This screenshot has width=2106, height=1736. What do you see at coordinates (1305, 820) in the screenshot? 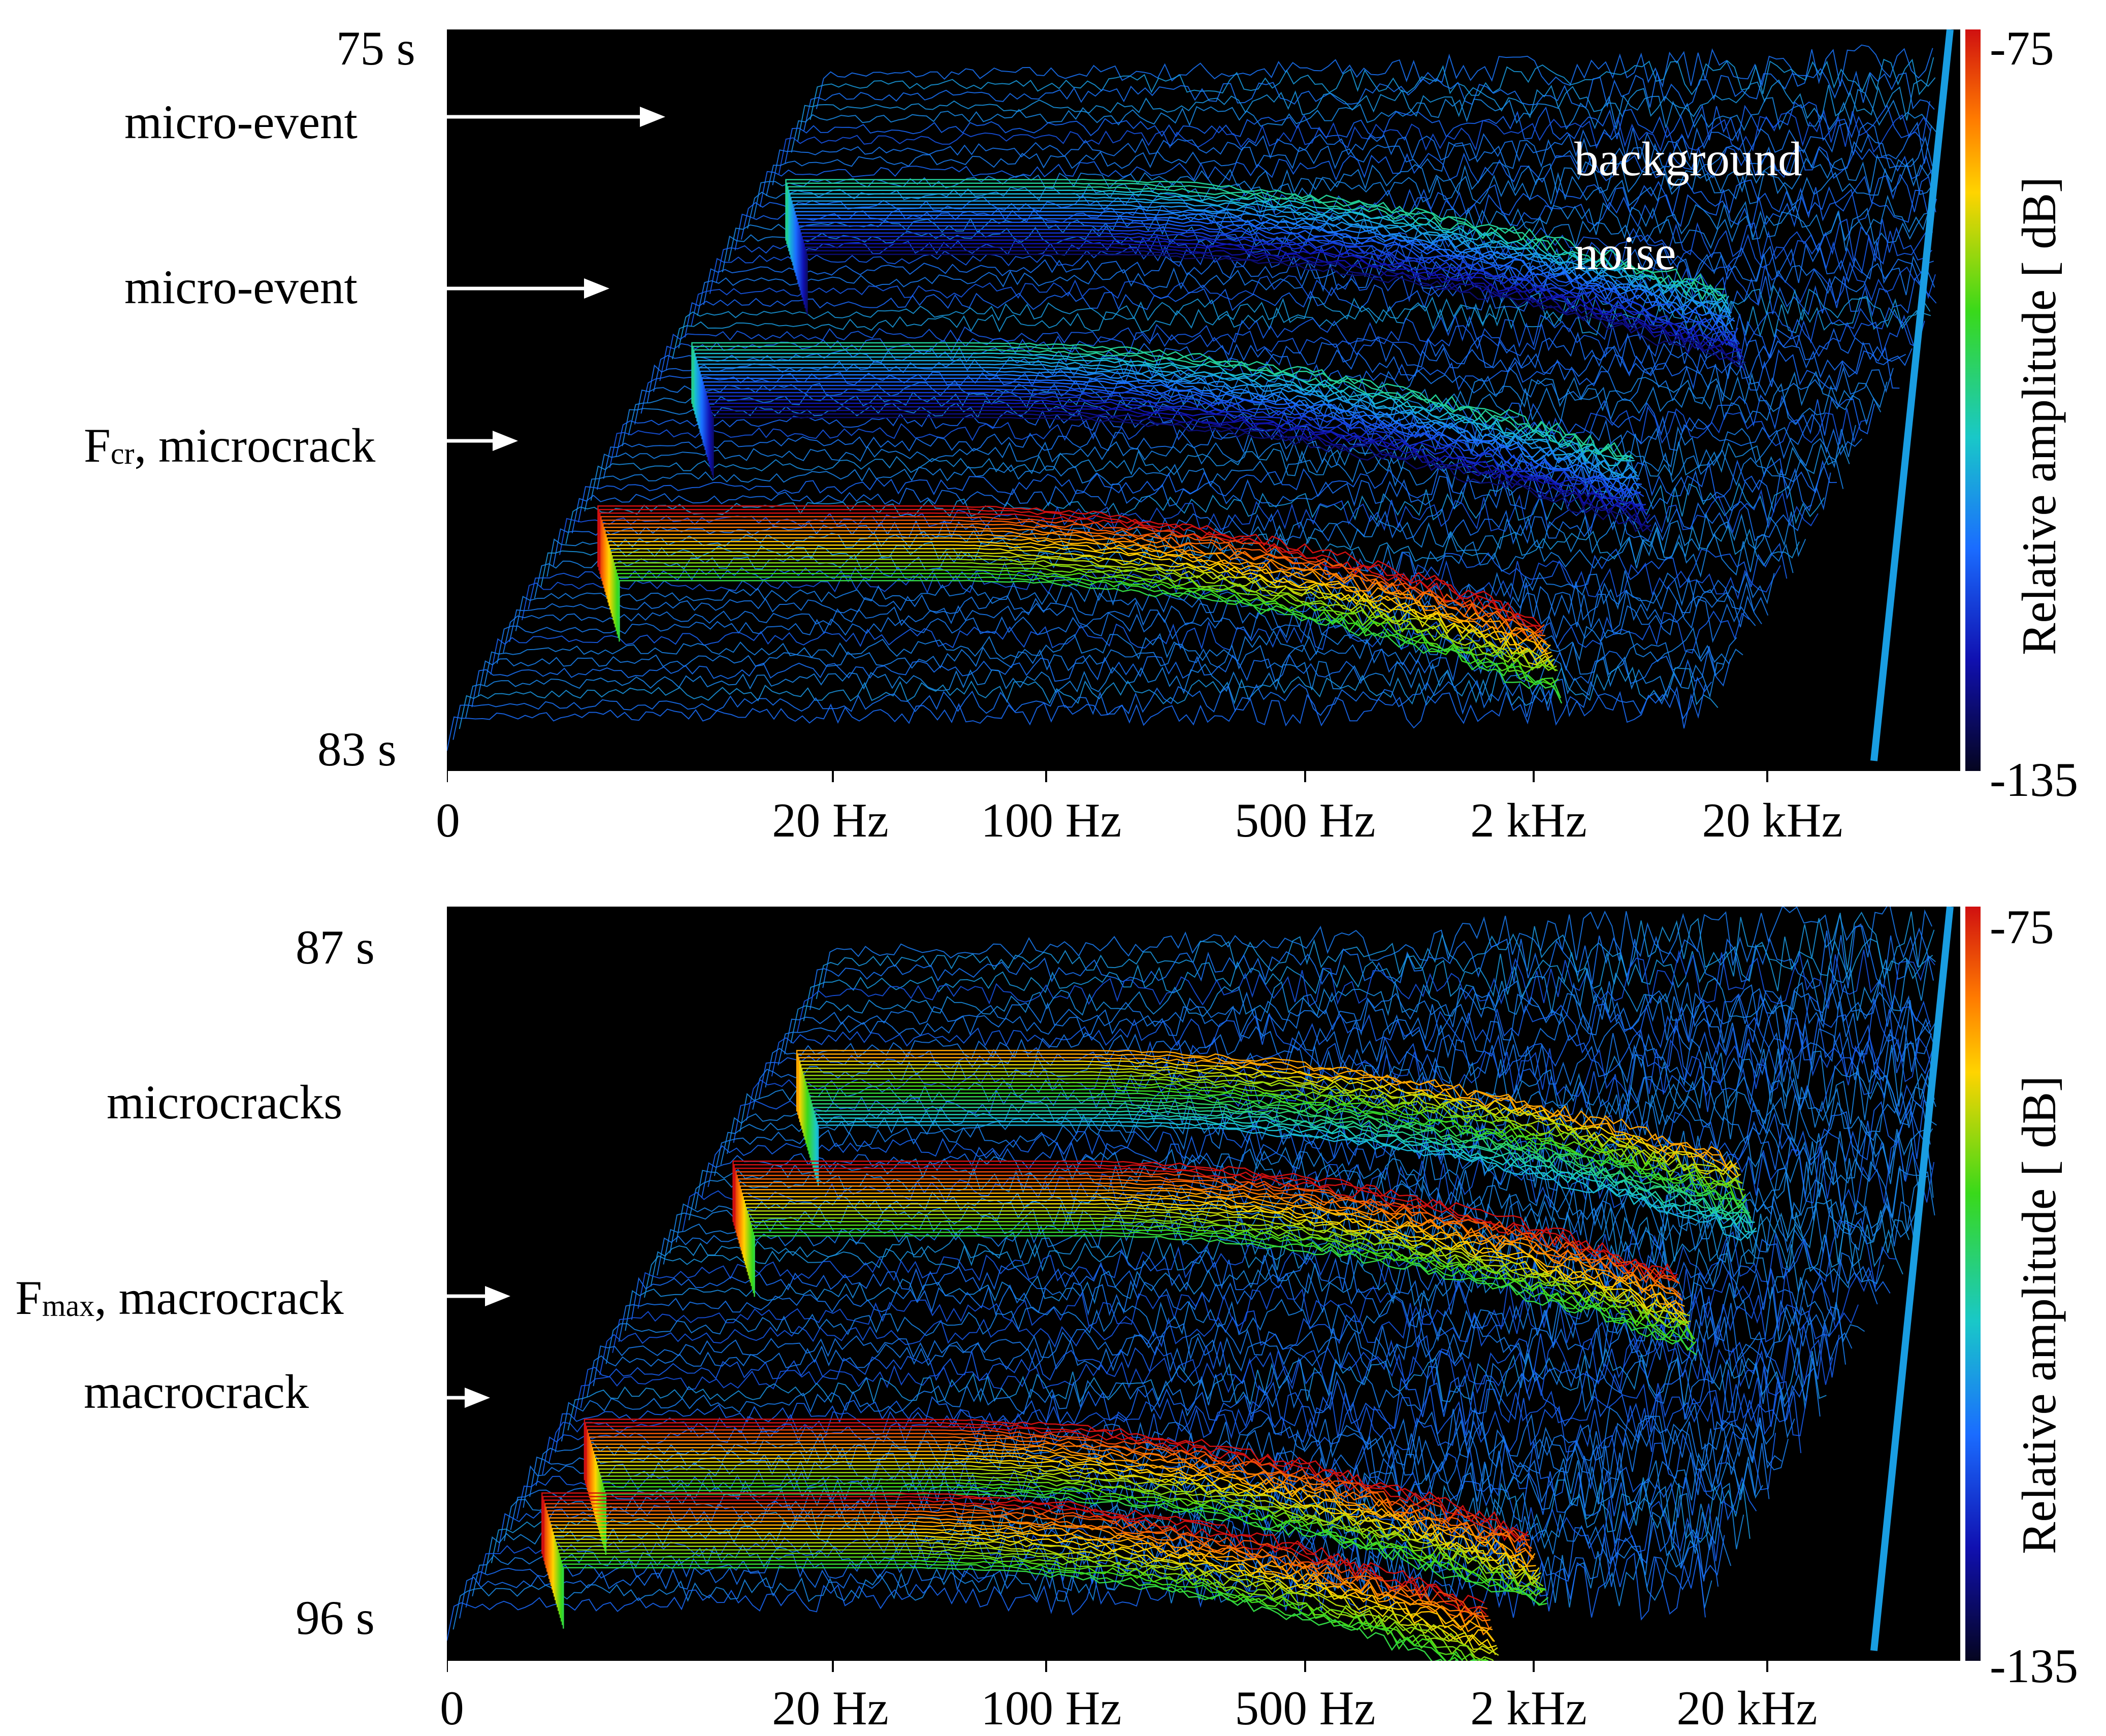
I see `x-tick-label: 500 Hz` at bounding box center [1305, 820].